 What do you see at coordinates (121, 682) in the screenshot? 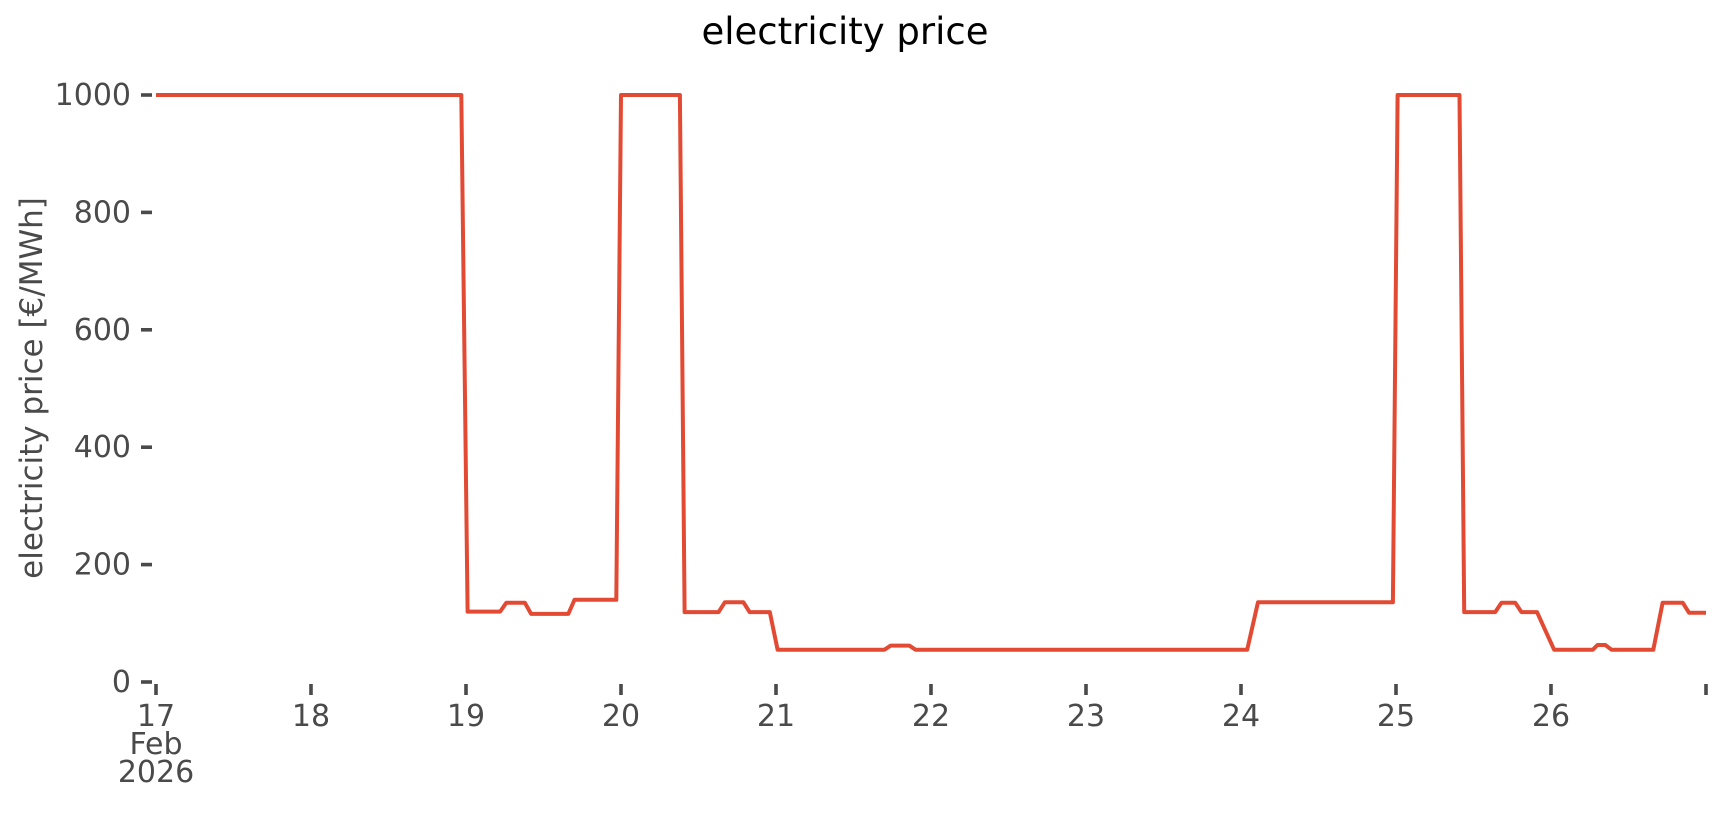
I see `y-tick-label: 0` at bounding box center [121, 682].